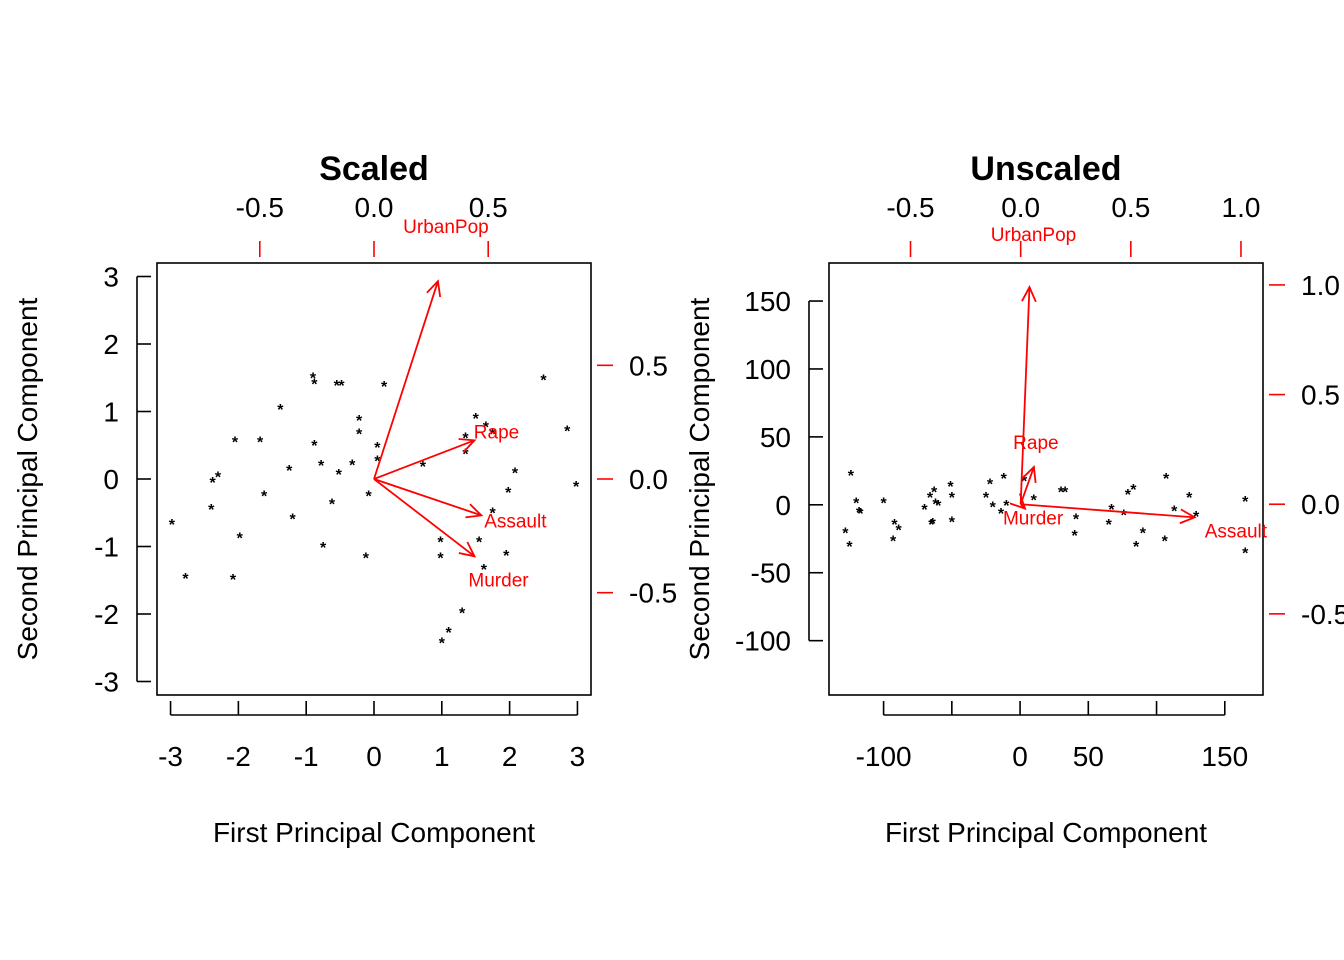  I want to click on loading-label: Rape, so click(1035, 443).